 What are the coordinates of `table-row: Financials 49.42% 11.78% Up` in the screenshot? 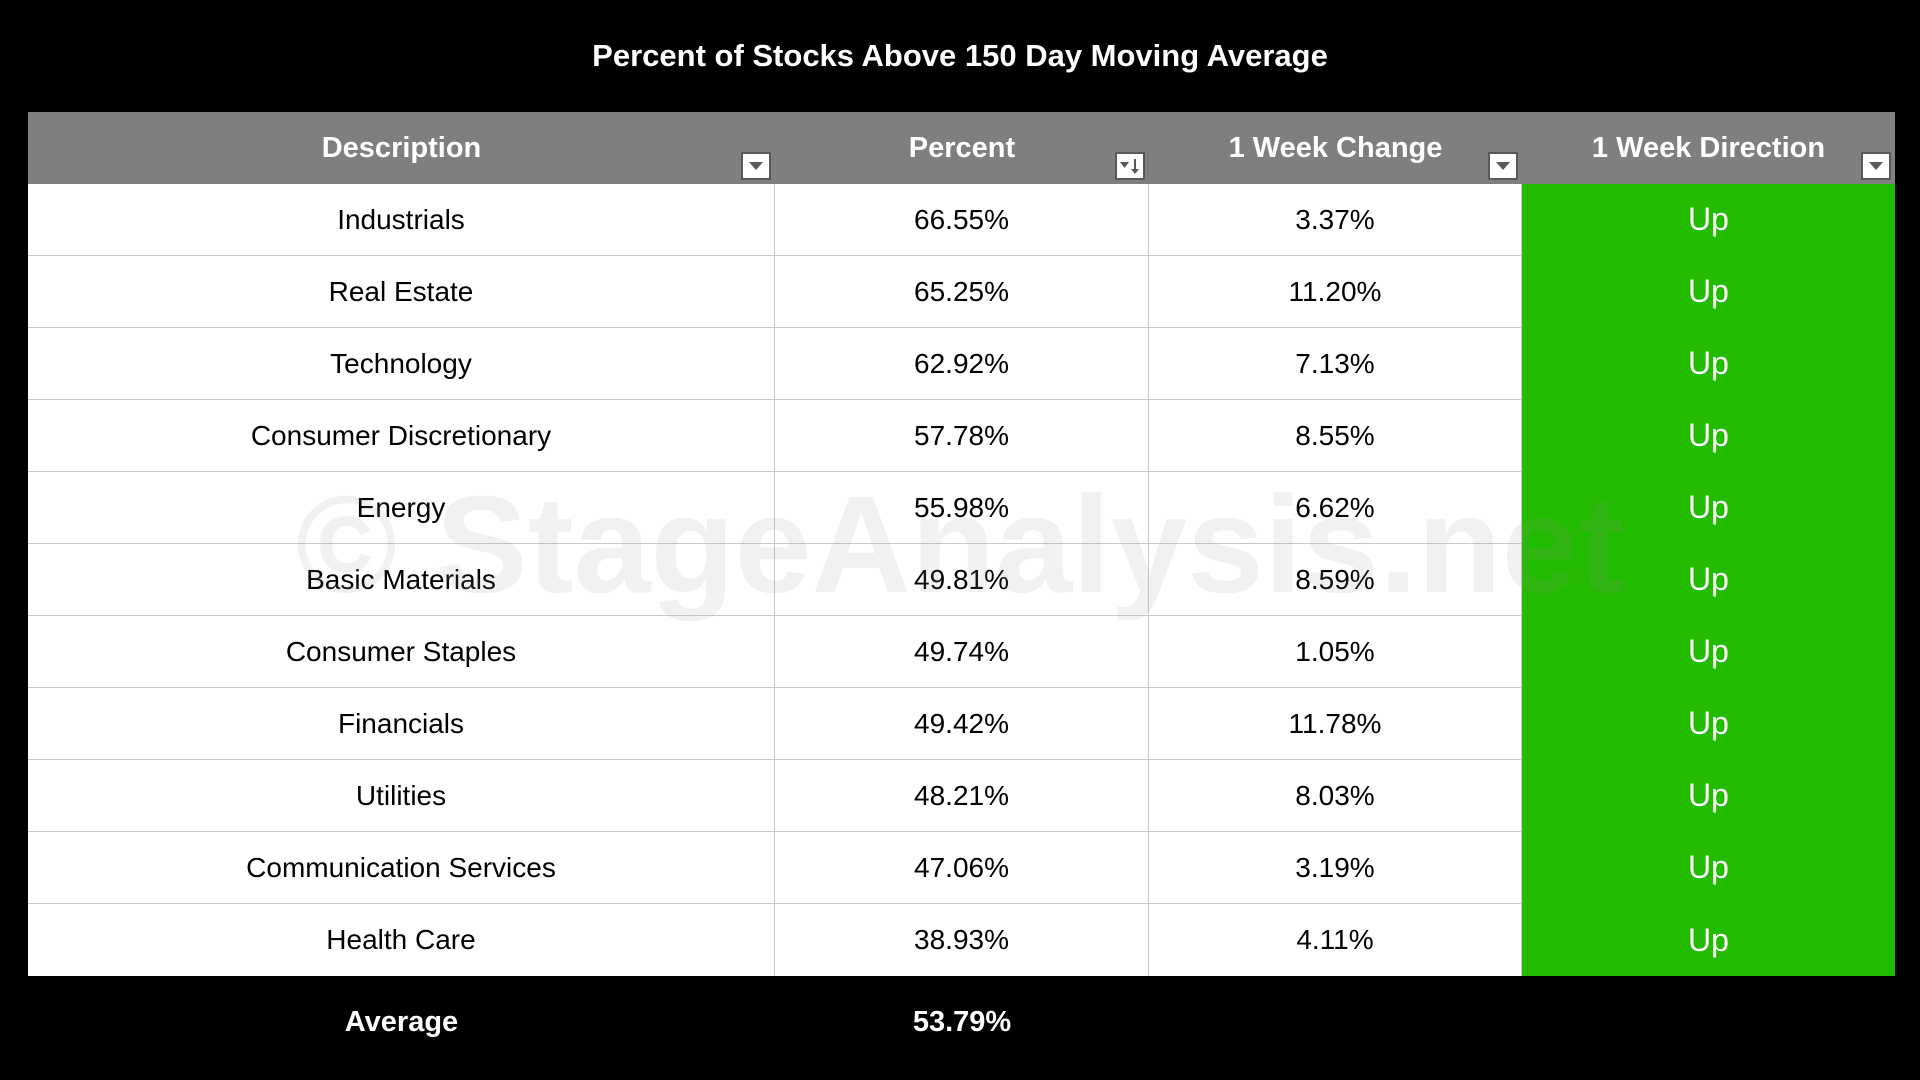 It's located at (961, 724).